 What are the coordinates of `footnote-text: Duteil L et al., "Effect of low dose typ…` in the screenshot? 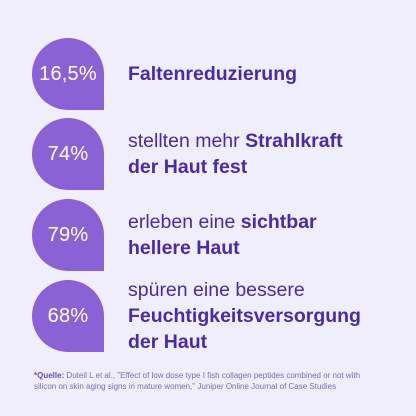 It's located at (197, 381).